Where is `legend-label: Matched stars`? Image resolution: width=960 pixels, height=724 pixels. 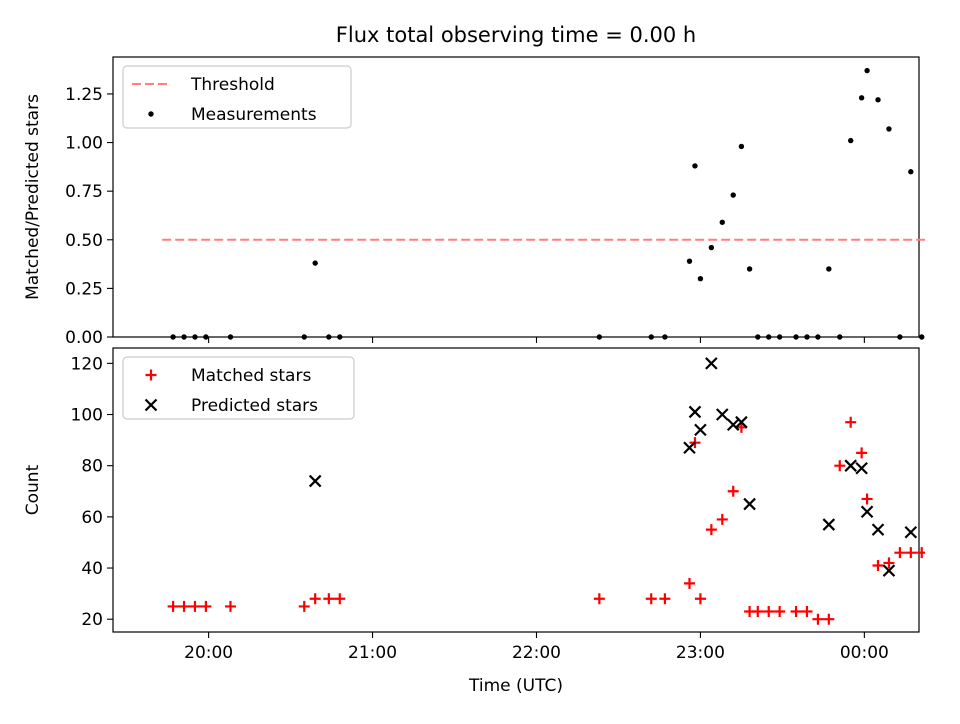 legend-label: Matched stars is located at coordinates (251, 376).